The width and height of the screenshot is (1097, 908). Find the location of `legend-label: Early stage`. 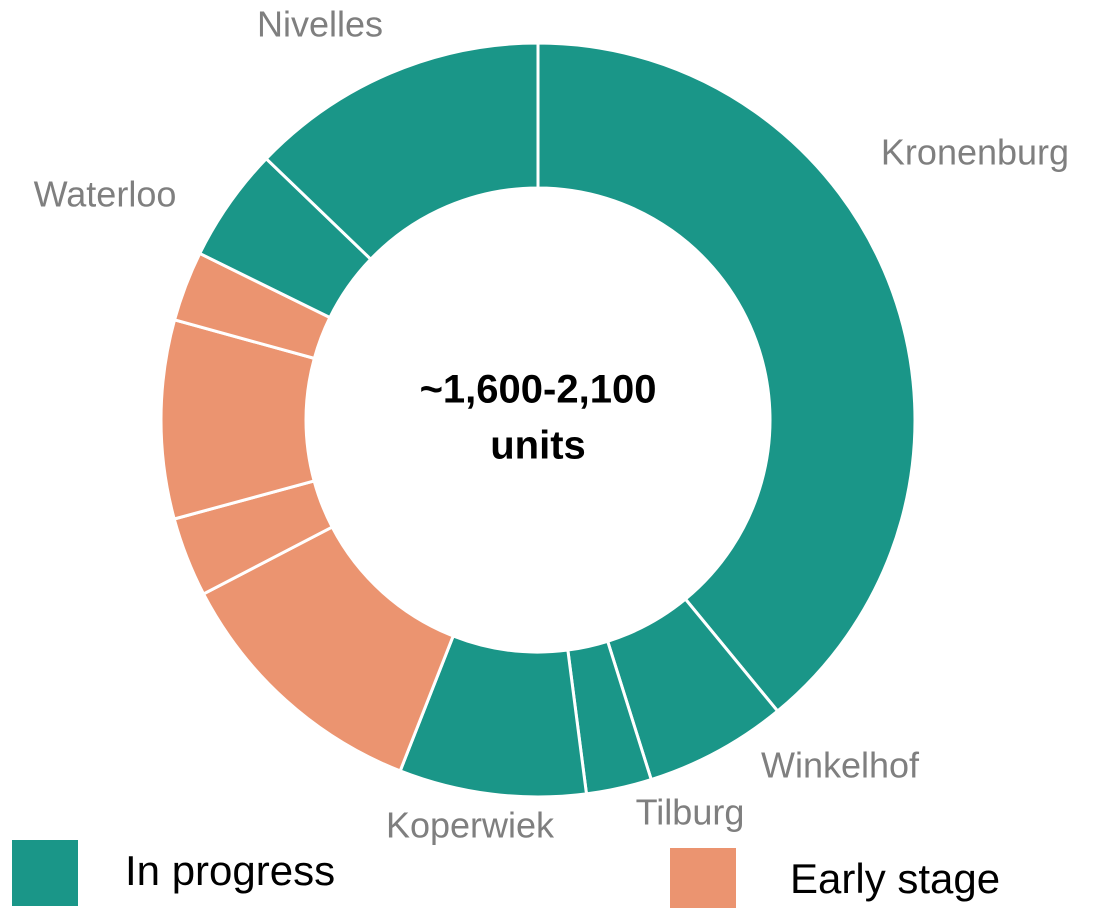

legend-label: Early stage is located at coordinates (895, 878).